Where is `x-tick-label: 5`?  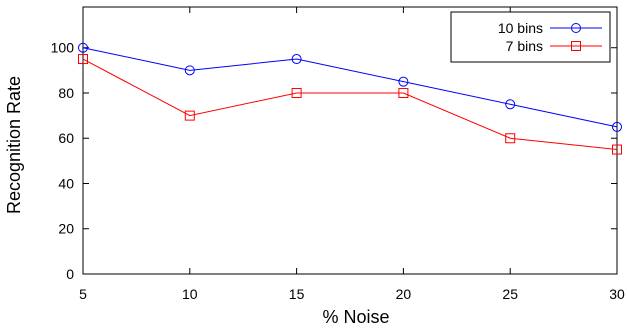 x-tick-label: 5 is located at coordinates (83, 294).